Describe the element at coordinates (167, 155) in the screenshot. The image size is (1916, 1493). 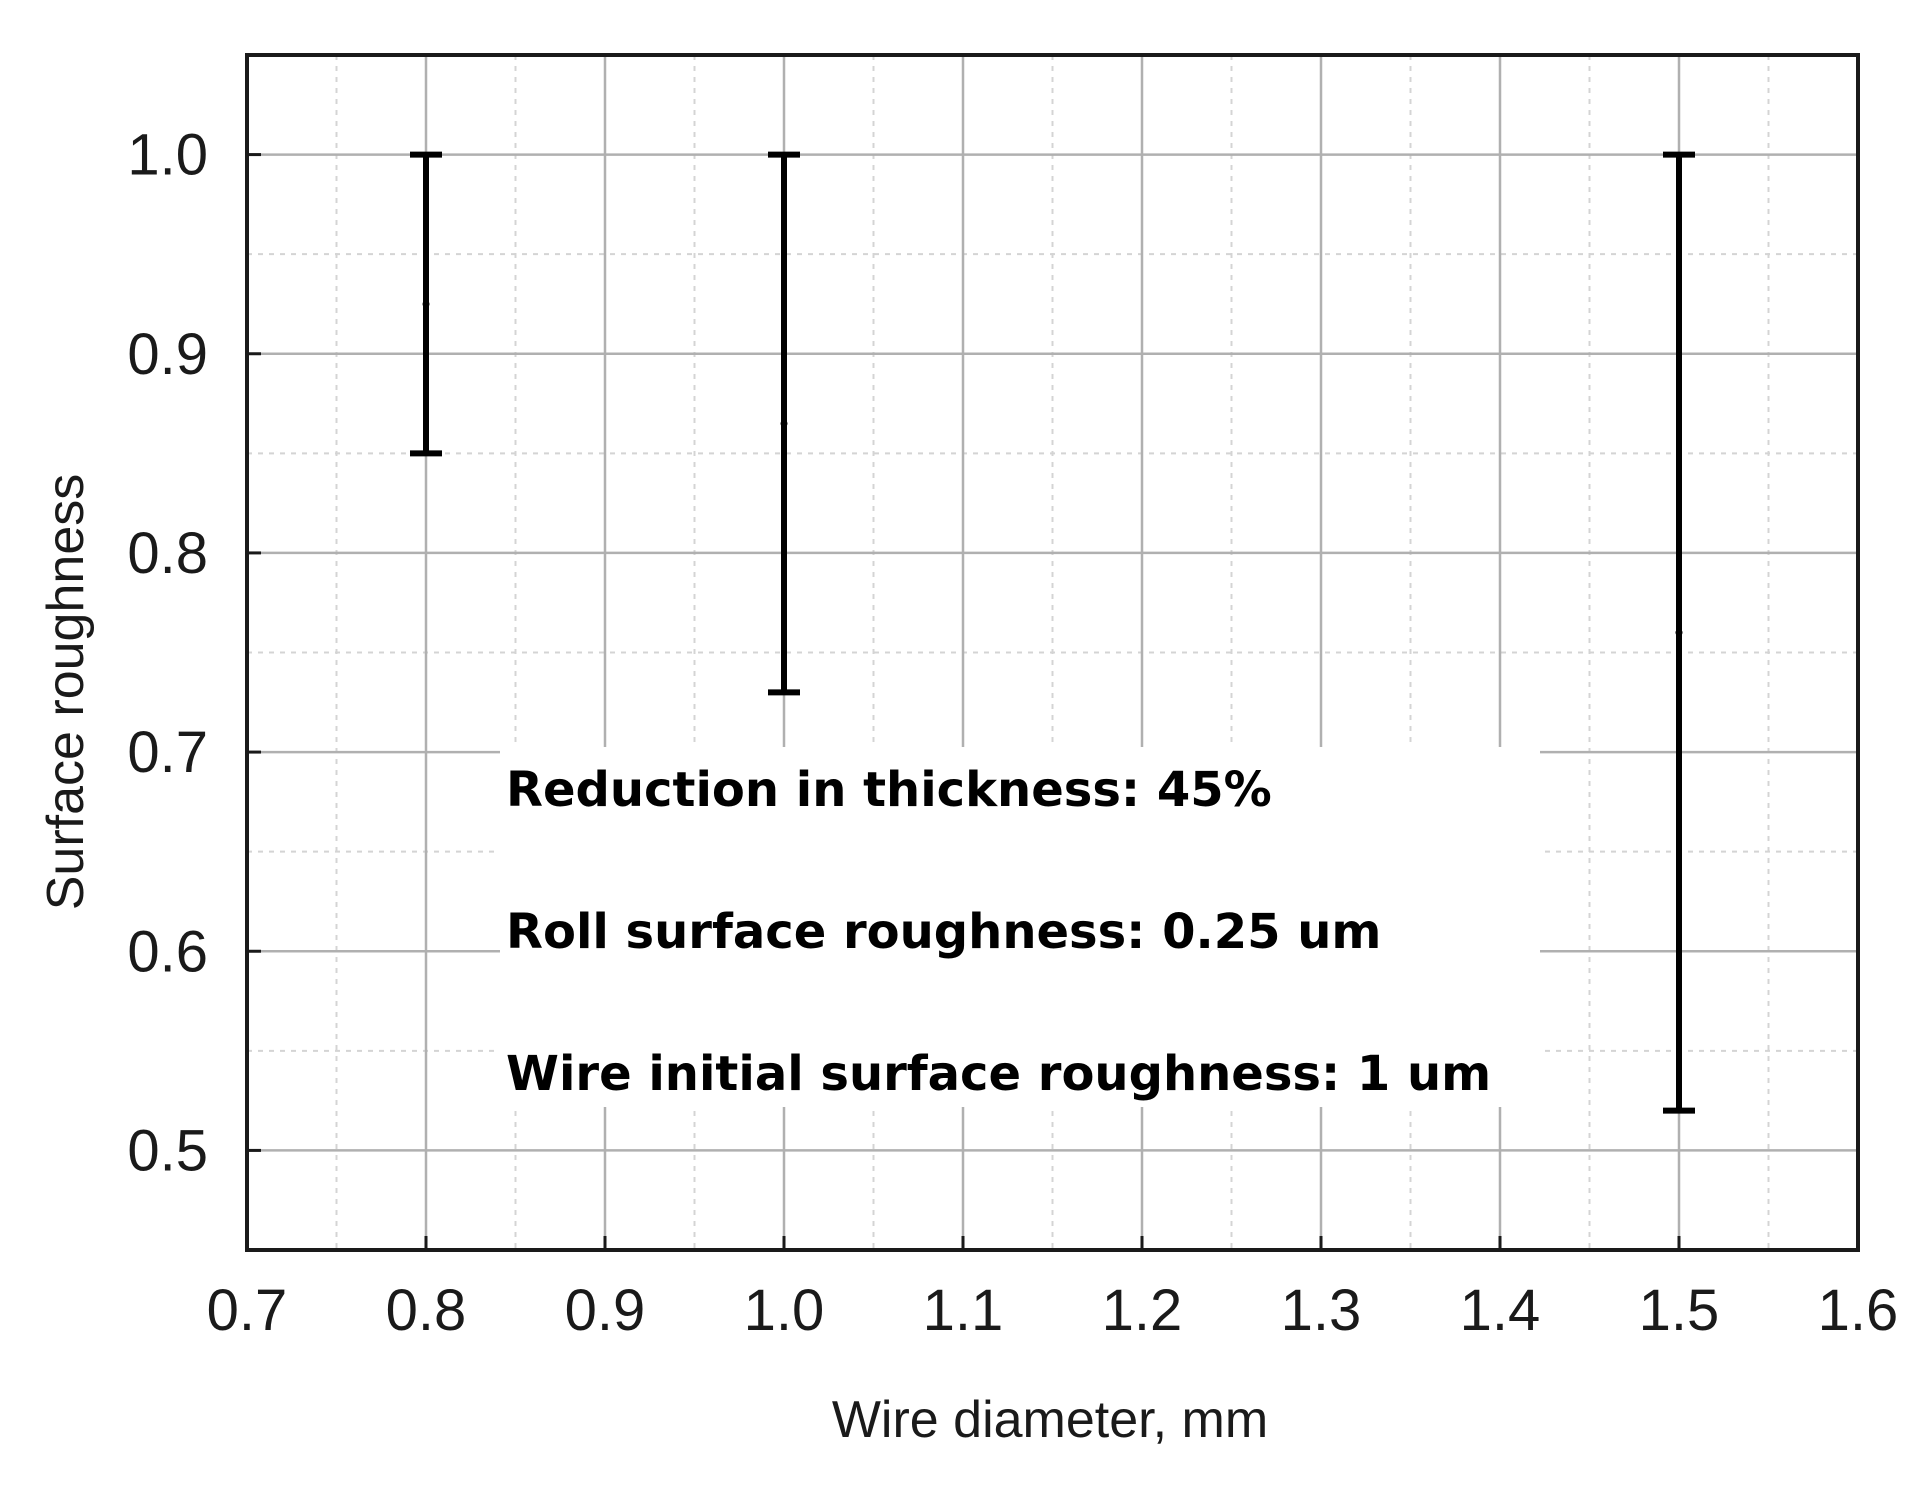
I see `y-tick-label: 1.0` at that location.